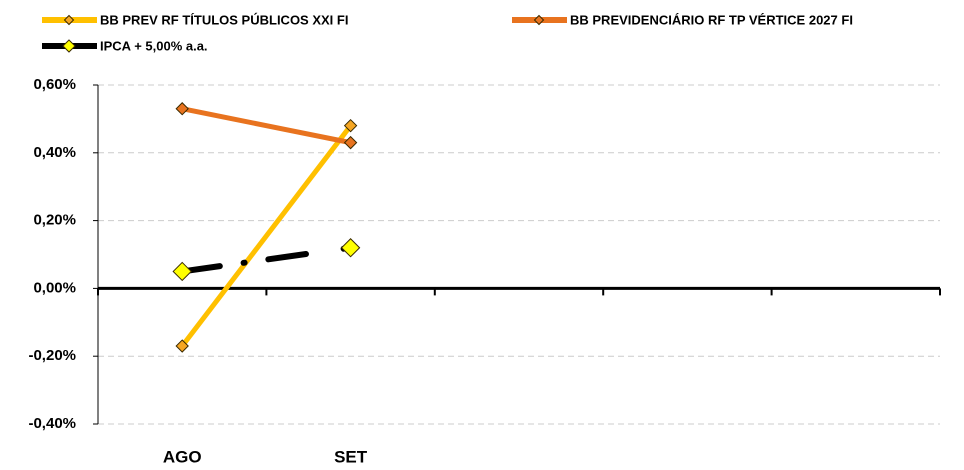 The width and height of the screenshot is (964, 470). I want to click on y-tick-label: -0,40%, so click(52, 423).